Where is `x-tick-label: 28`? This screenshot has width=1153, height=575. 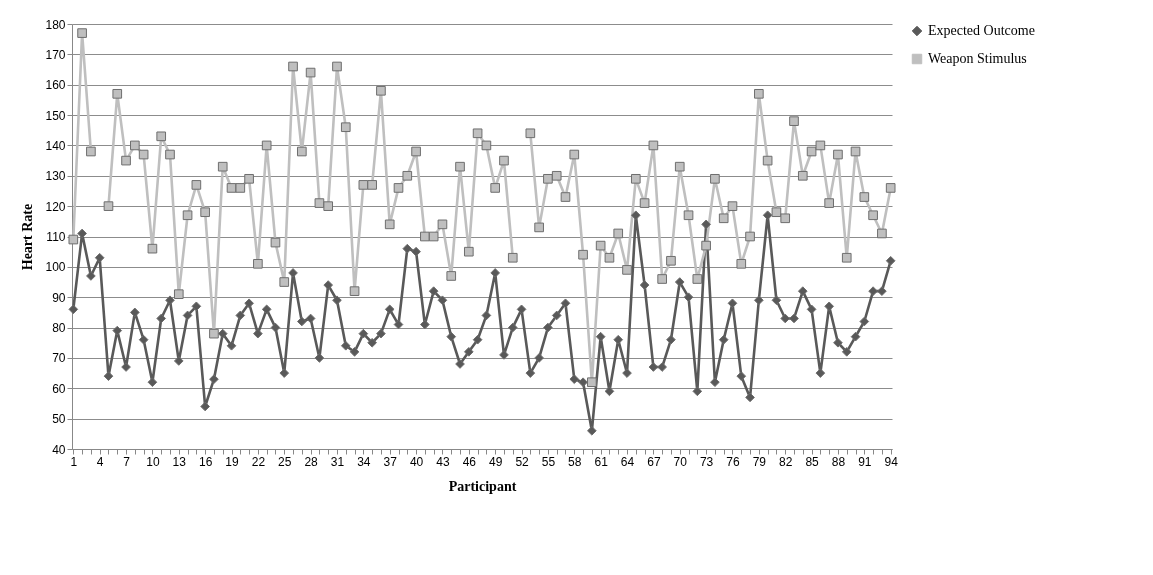
x-tick-label: 28 is located at coordinates (311, 461).